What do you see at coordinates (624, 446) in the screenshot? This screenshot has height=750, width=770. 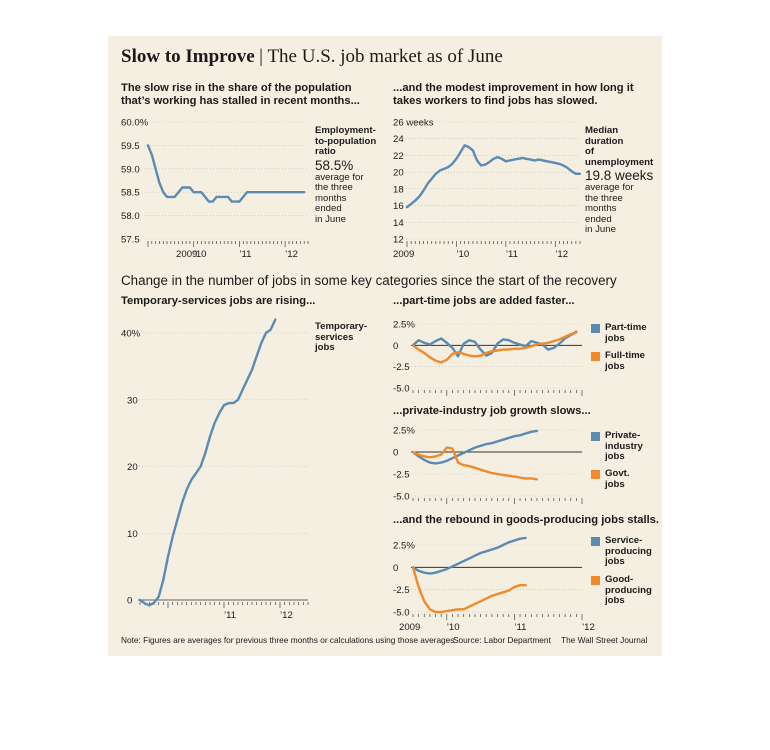 I see `private-legend-label: Private-industry jobs` at bounding box center [624, 446].